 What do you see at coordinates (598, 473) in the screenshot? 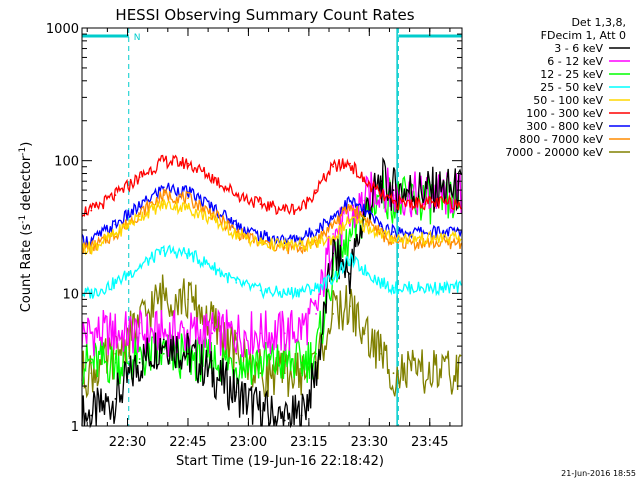
I see `plot-timestamp: 21-Jun-2016 18:55` at bounding box center [598, 473].